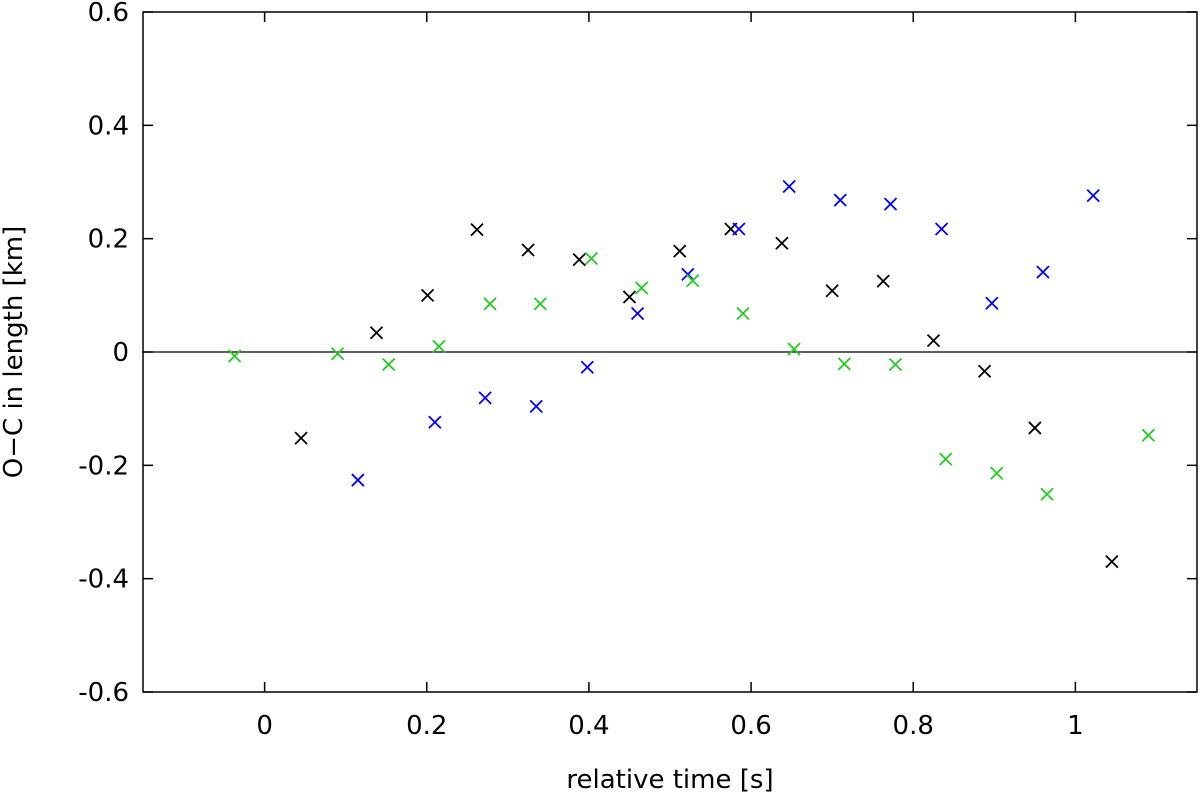  What do you see at coordinates (14, 352) in the screenshot?
I see `y-axis-label: O−C in length [km]` at bounding box center [14, 352].